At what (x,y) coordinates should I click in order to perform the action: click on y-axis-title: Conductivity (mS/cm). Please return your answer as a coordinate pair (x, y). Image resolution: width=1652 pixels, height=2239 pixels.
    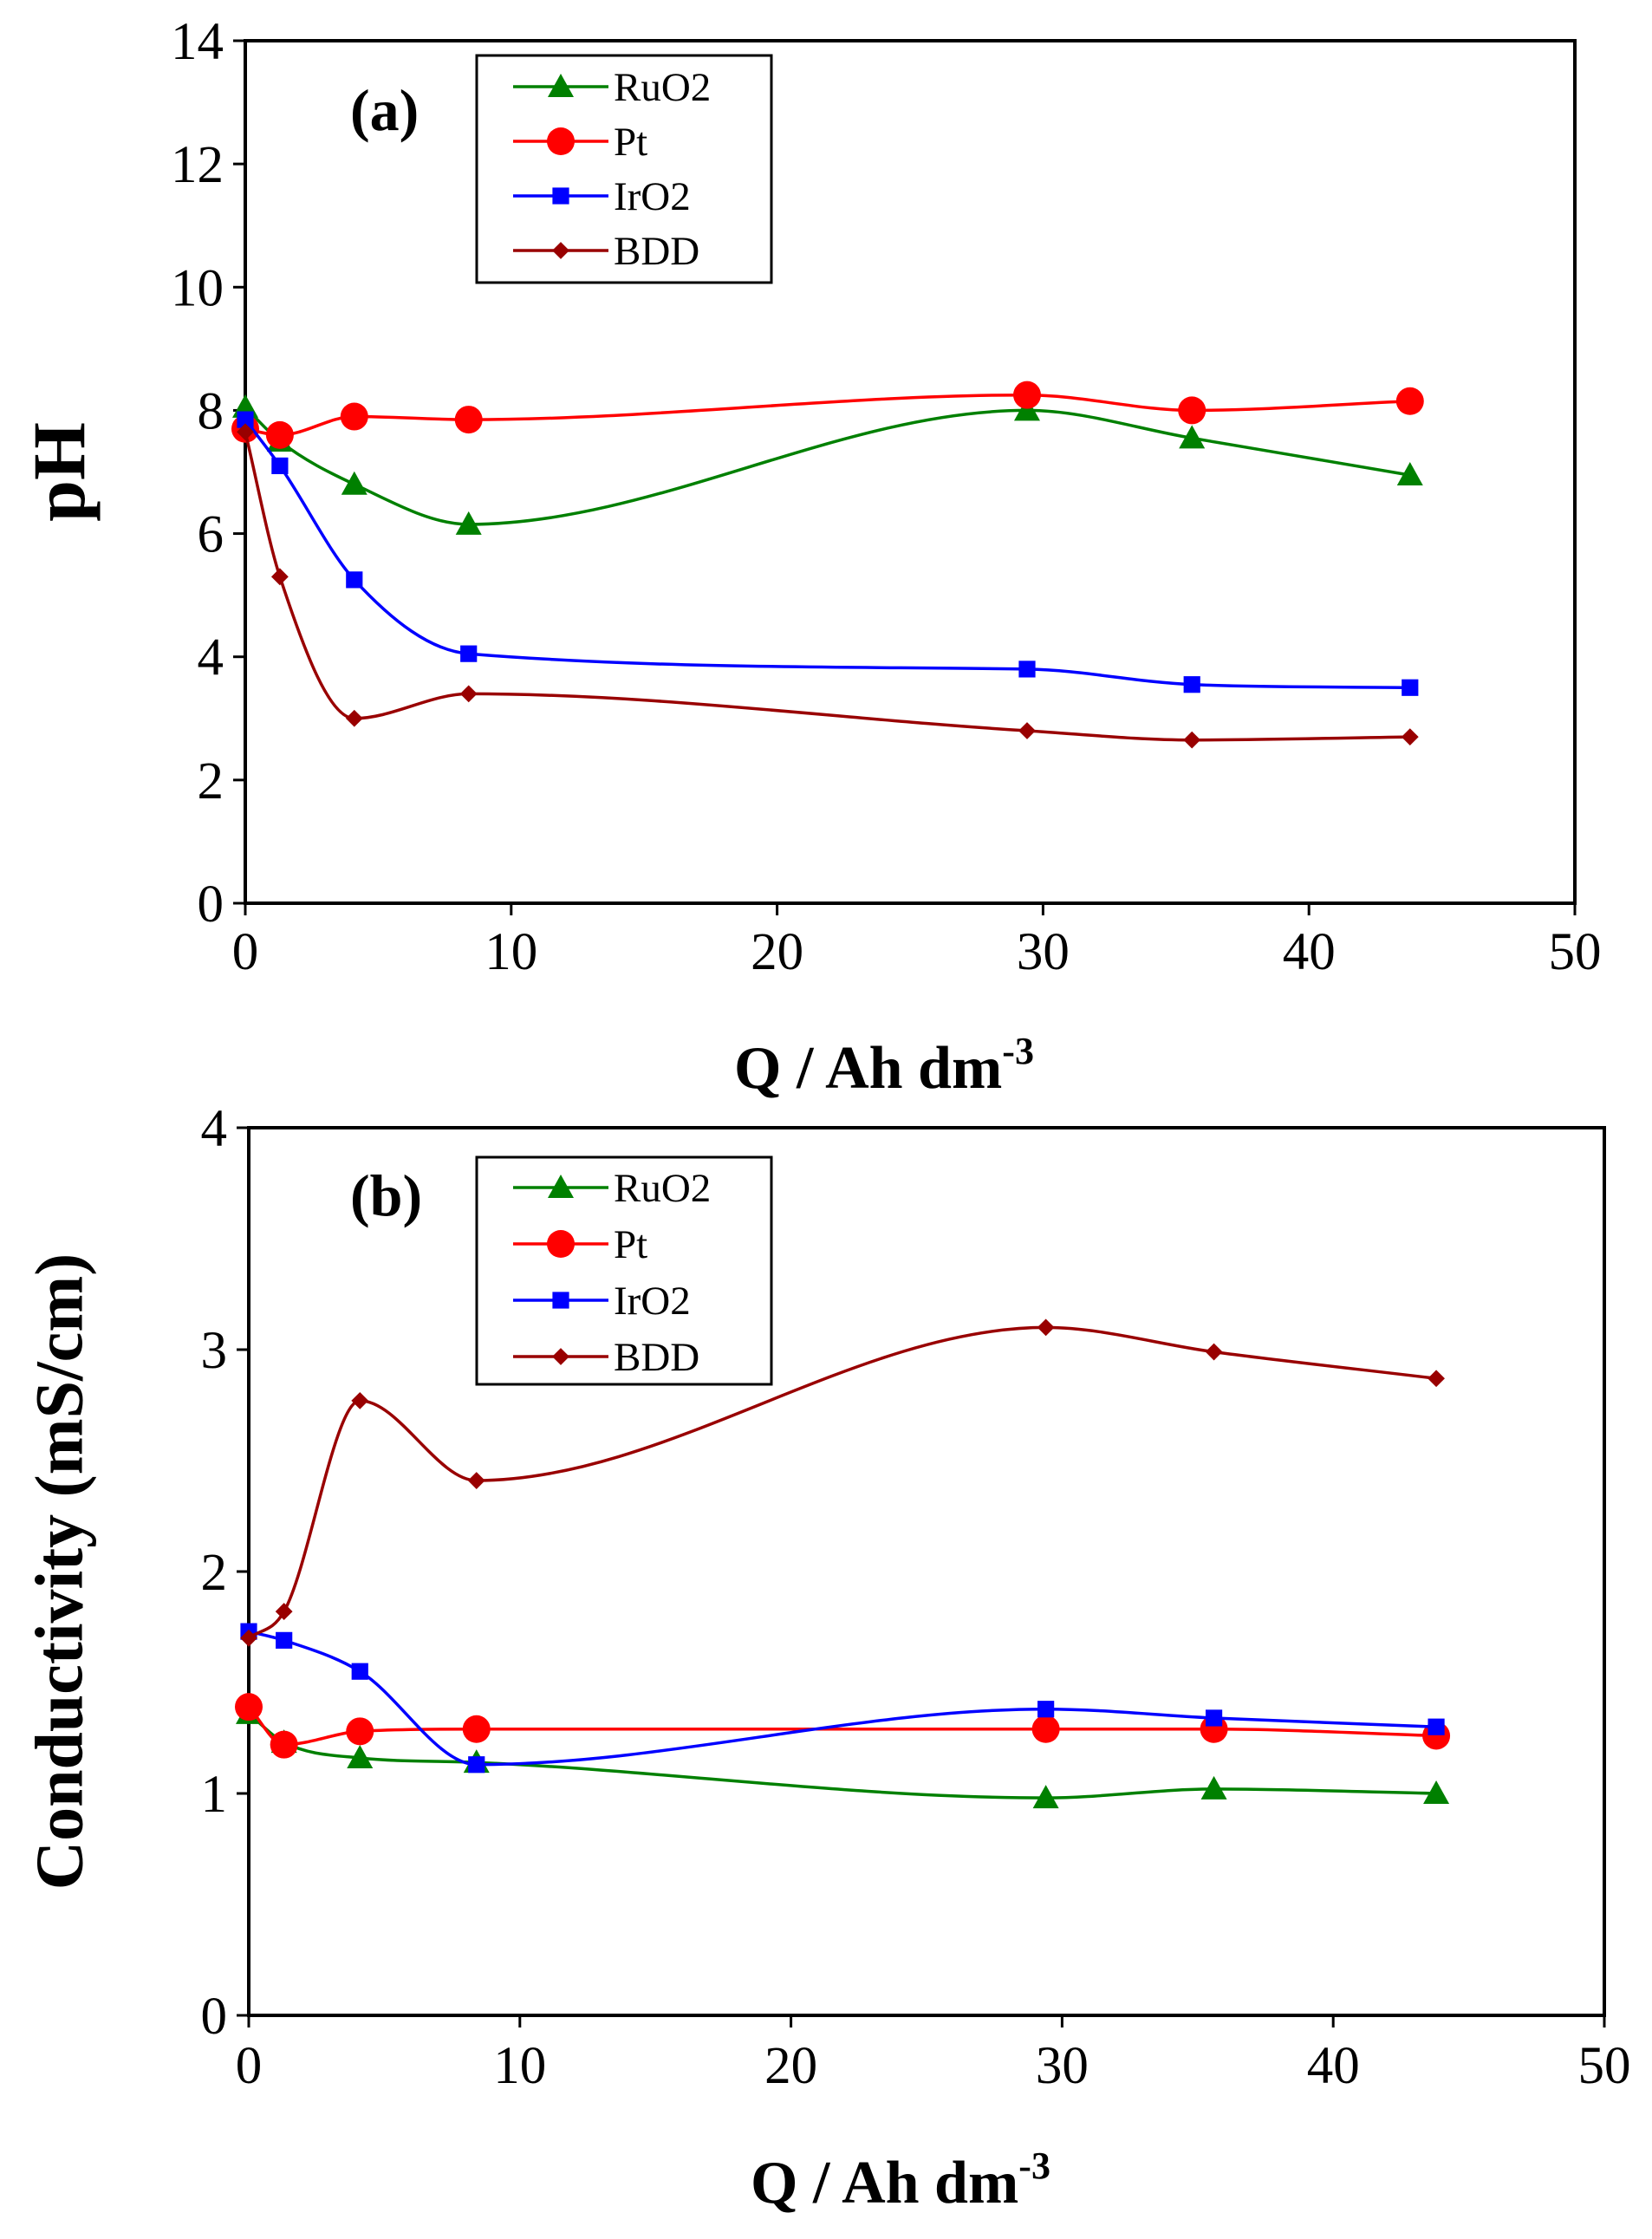
    Looking at the image, I should click on (59, 1571).